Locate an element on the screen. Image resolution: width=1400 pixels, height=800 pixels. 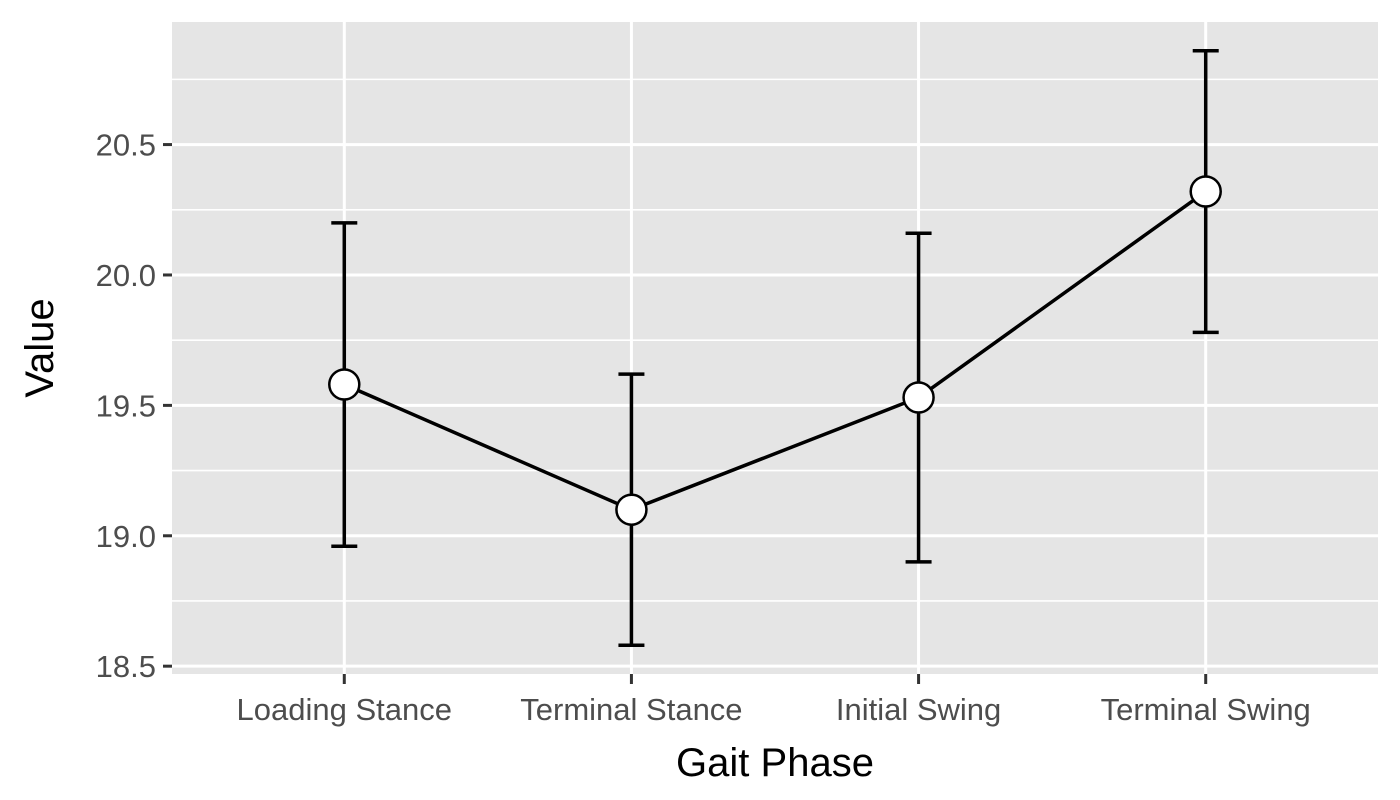
x-tick-label: Loading Stance is located at coordinates (344, 709).